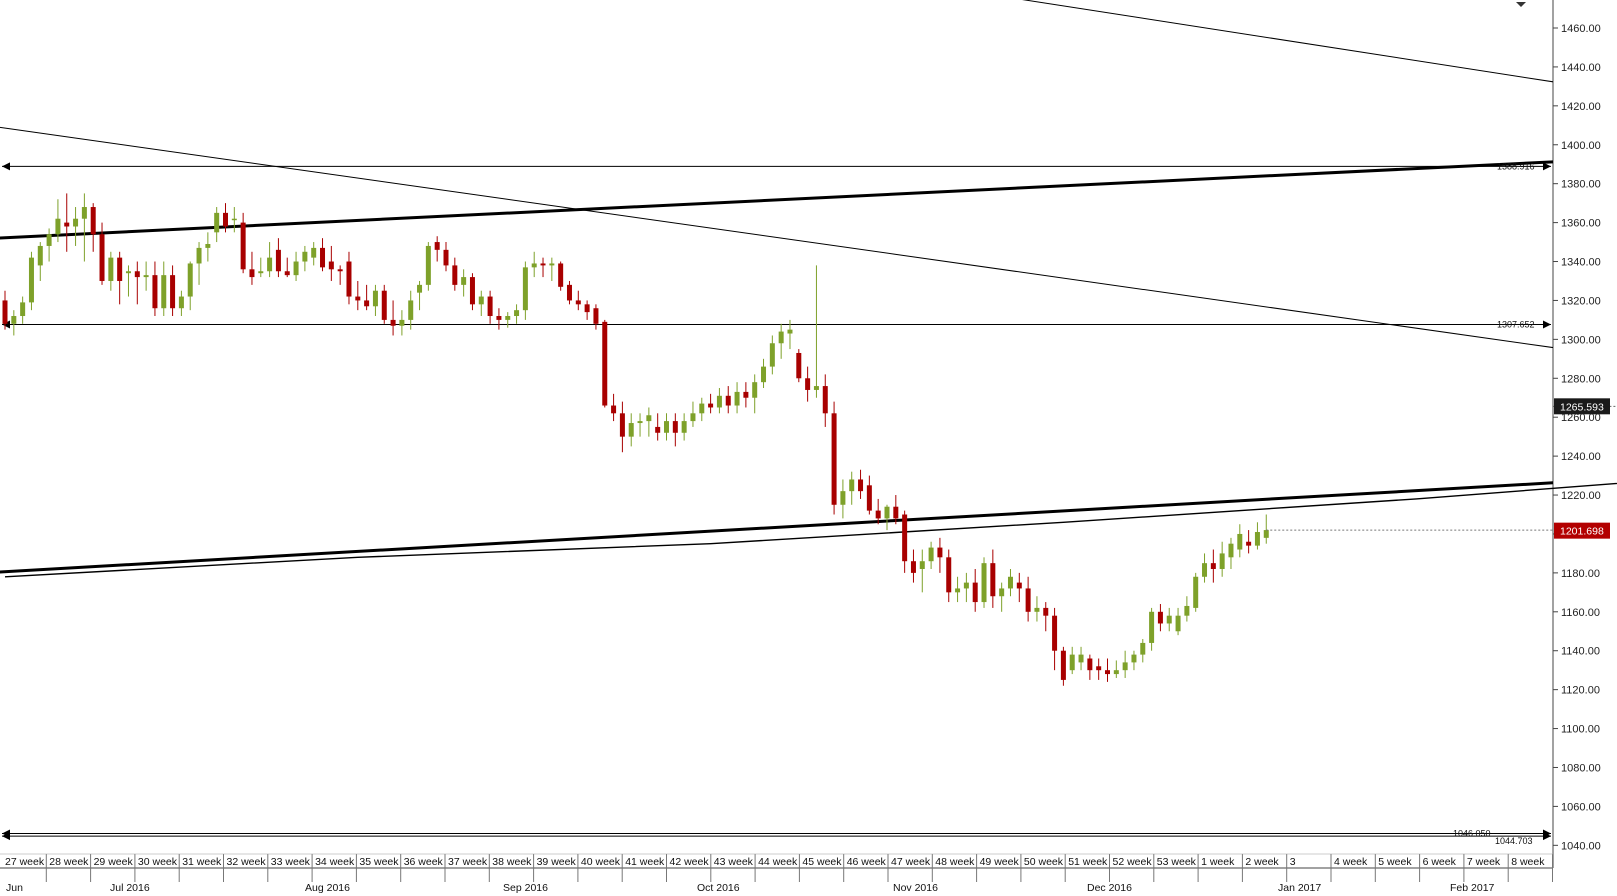 This screenshot has height=896, width=1617. What do you see at coordinates (1044, 862) in the screenshot?
I see `x-week-label: 50 week` at bounding box center [1044, 862].